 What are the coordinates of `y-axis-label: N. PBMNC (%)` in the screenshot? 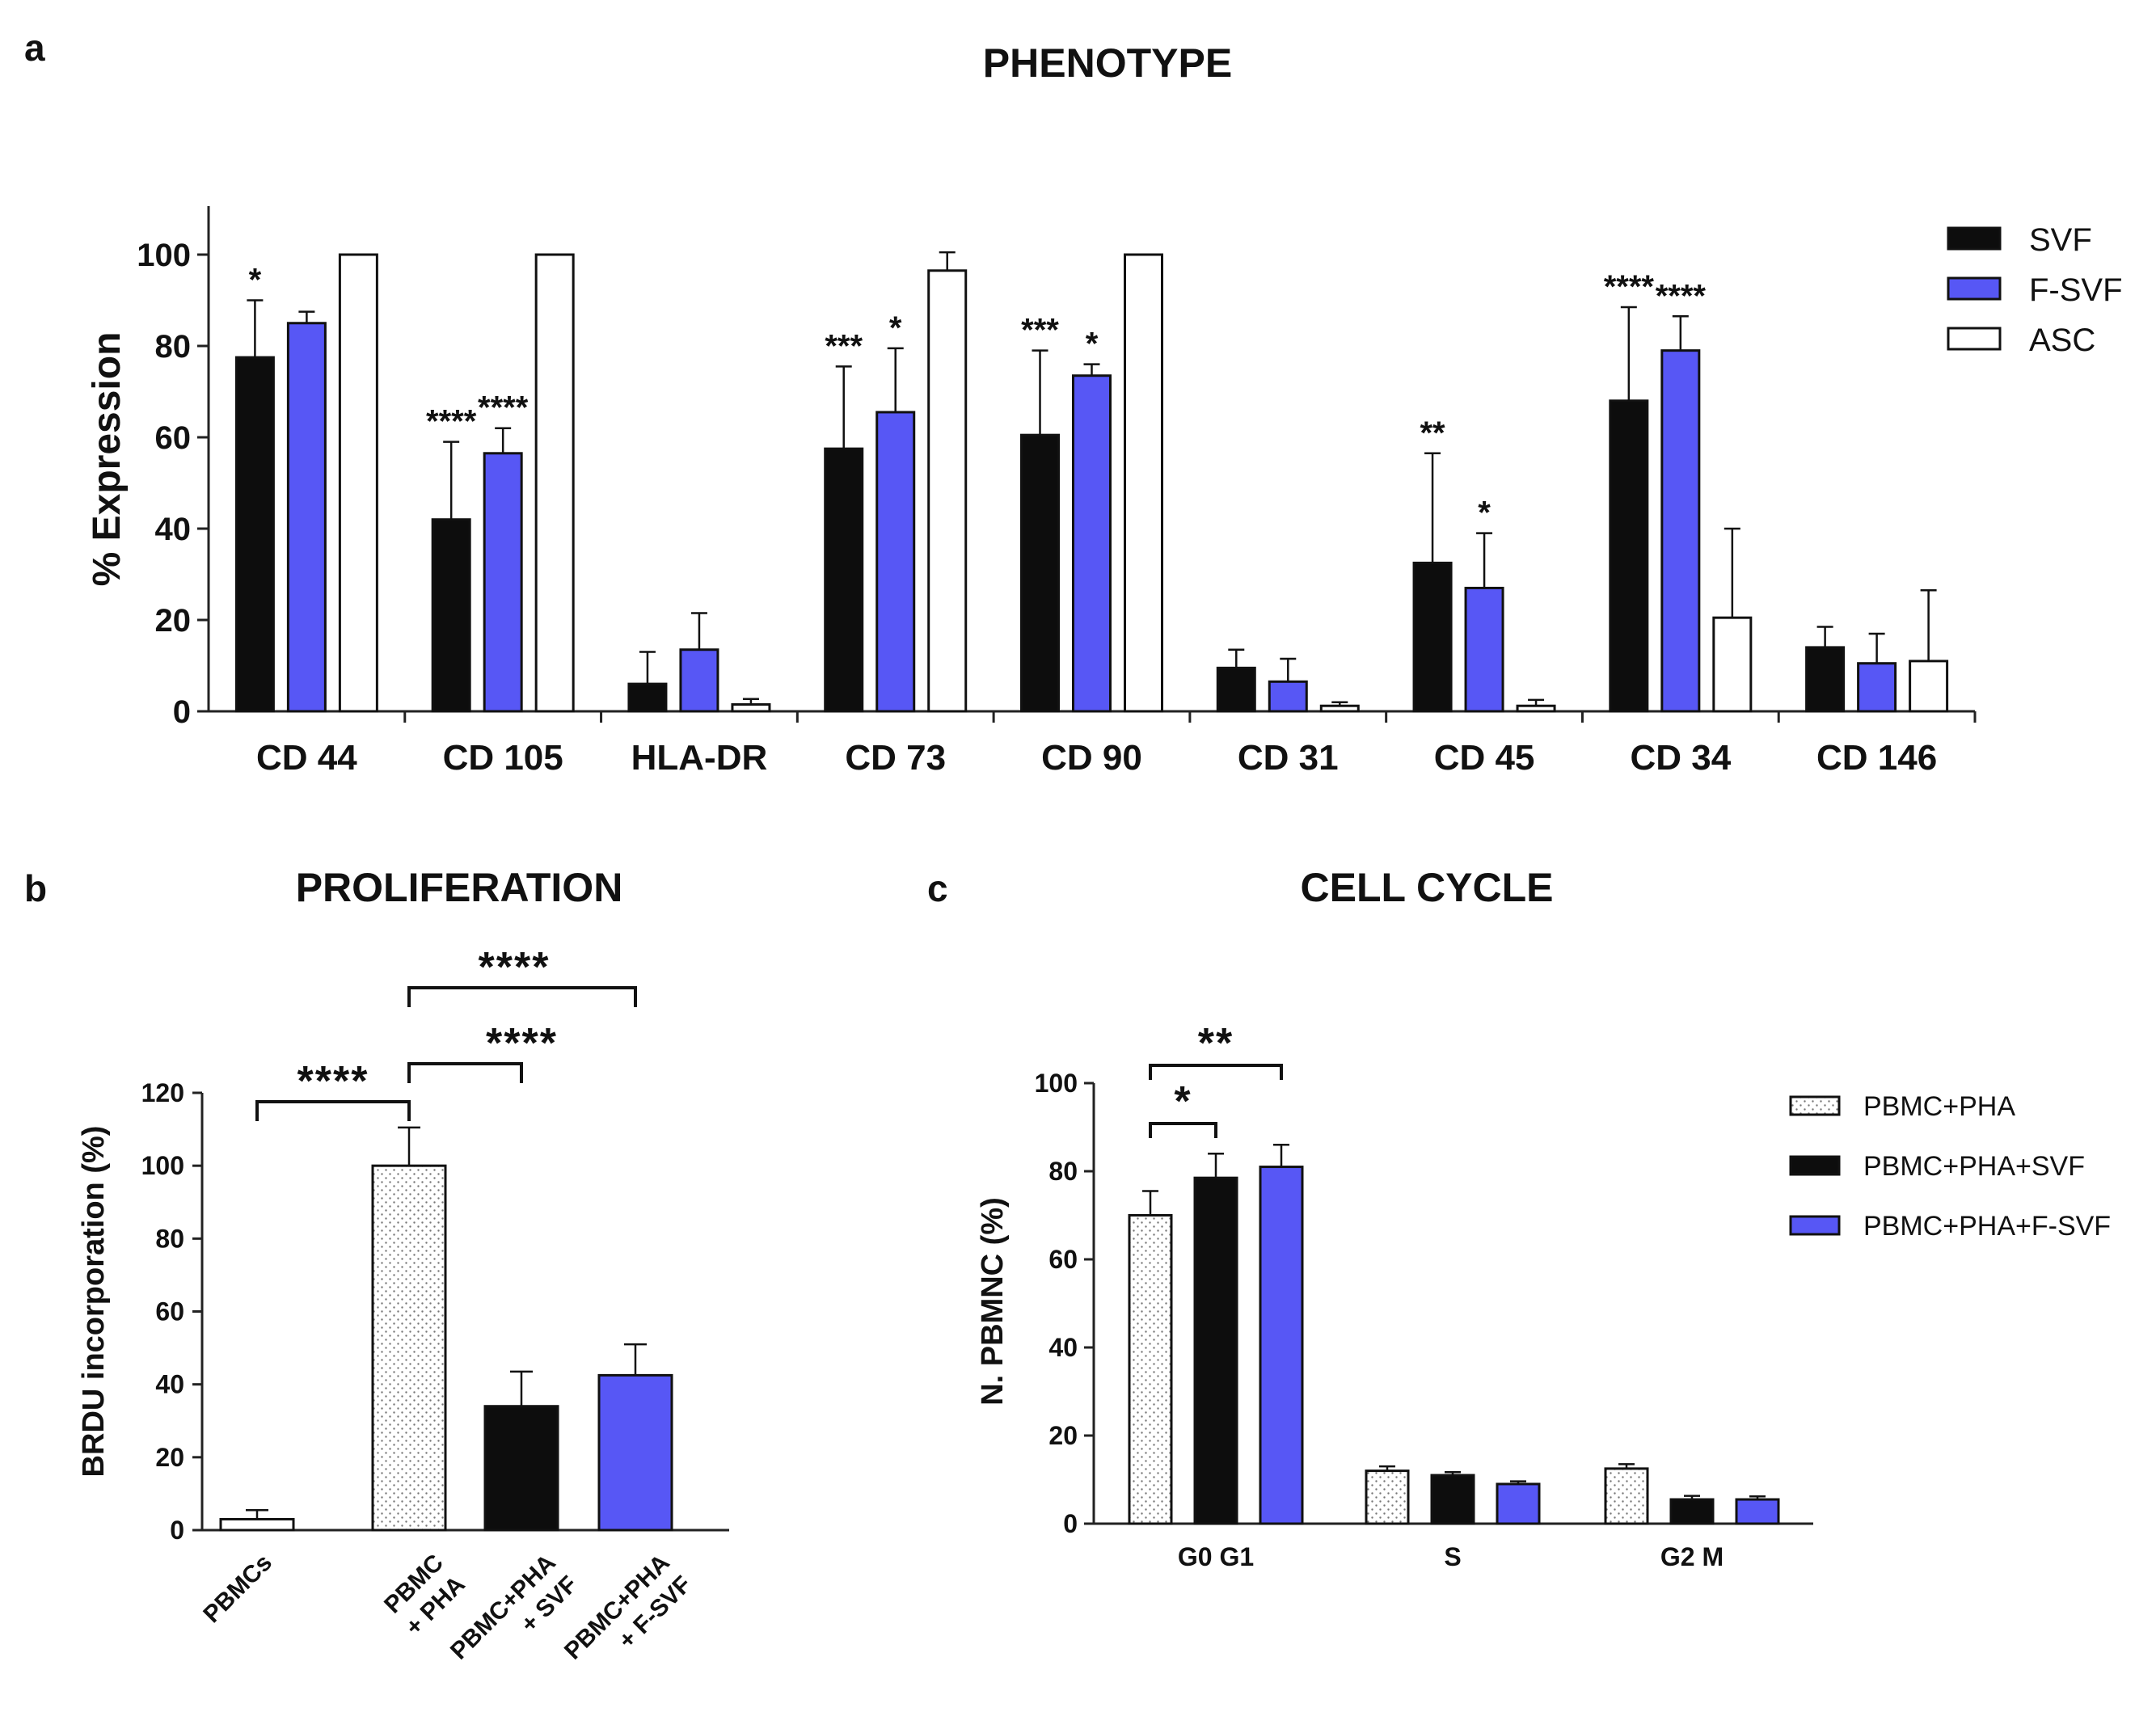 It's located at (993, 1301).